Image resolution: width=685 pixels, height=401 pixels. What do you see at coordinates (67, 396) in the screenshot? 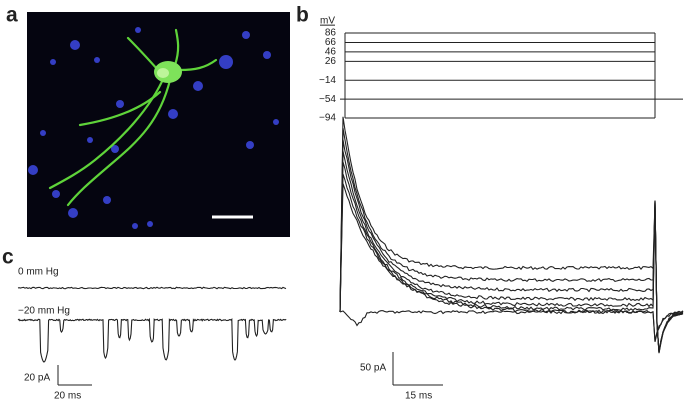
I see `scale-label: 20 ms` at bounding box center [67, 396].